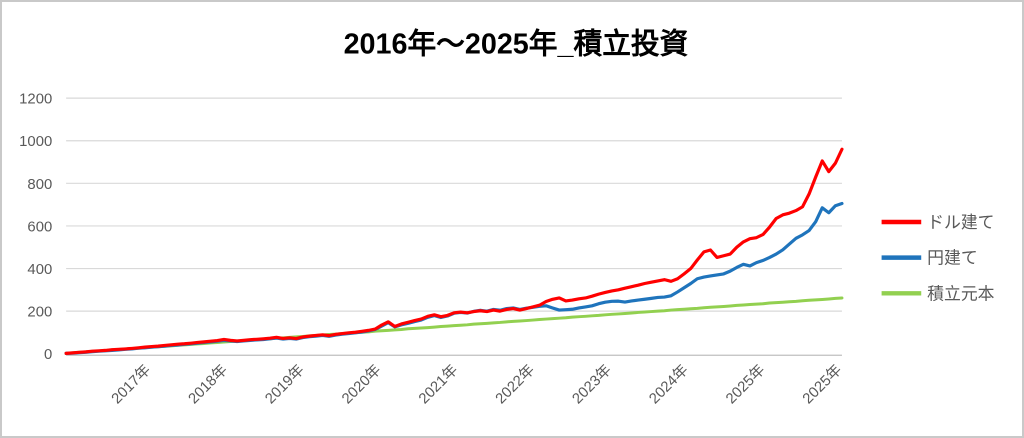 This screenshot has height=438, width=1024. Describe the element at coordinates (131, 384) in the screenshot. I see `x-axis-tick-label: 2017年` at that location.